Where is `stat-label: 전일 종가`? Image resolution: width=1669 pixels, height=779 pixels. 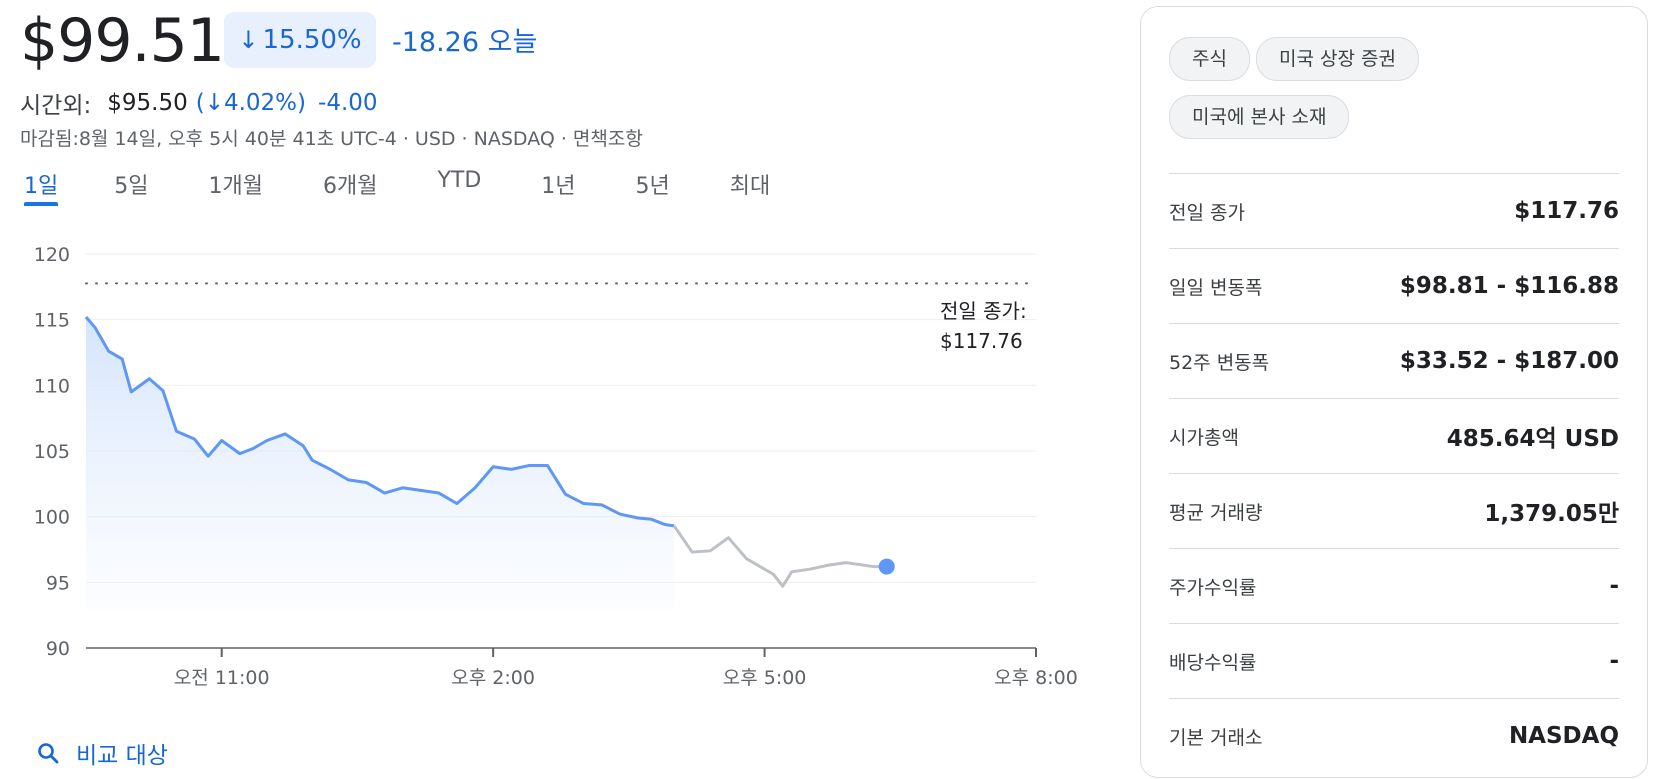
stat-label: 전일 종가 is located at coordinates (1207, 212).